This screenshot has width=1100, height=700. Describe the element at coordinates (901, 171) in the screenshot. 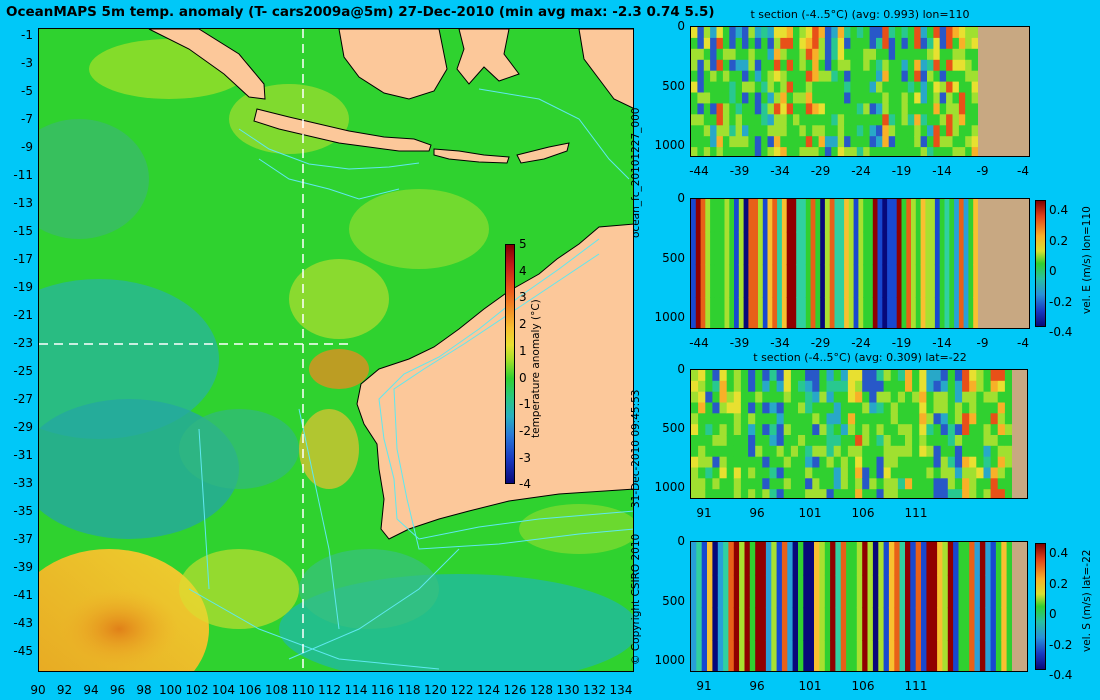

I see `section-x-tick: -19` at that location.